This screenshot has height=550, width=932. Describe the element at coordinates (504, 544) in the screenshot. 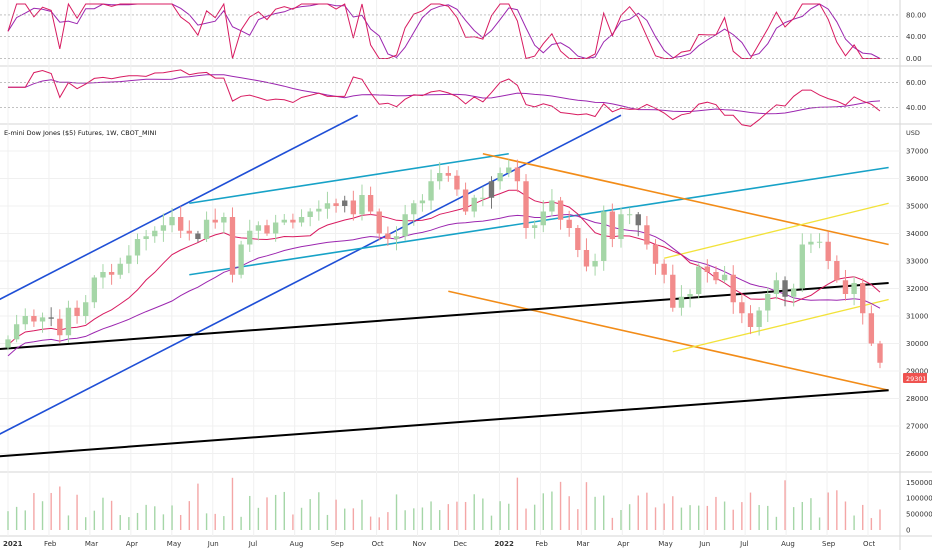

I see `time-tick-label: 2022` at that location.